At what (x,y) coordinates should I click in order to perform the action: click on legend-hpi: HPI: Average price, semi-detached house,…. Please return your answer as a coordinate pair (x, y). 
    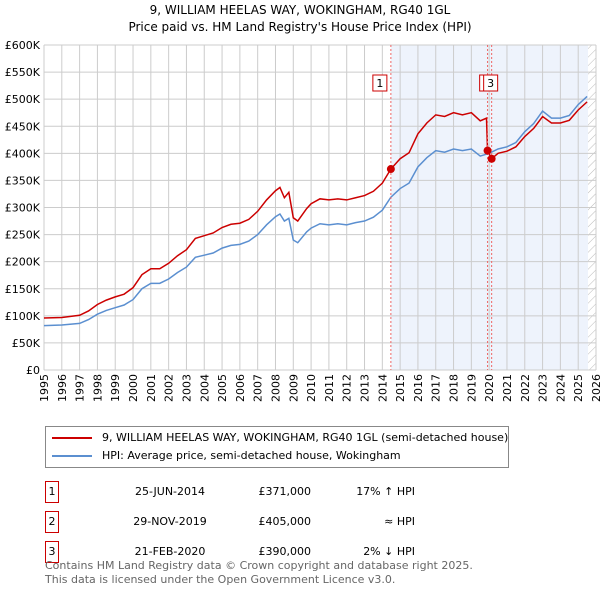
    Looking at the image, I should click on (251, 455).